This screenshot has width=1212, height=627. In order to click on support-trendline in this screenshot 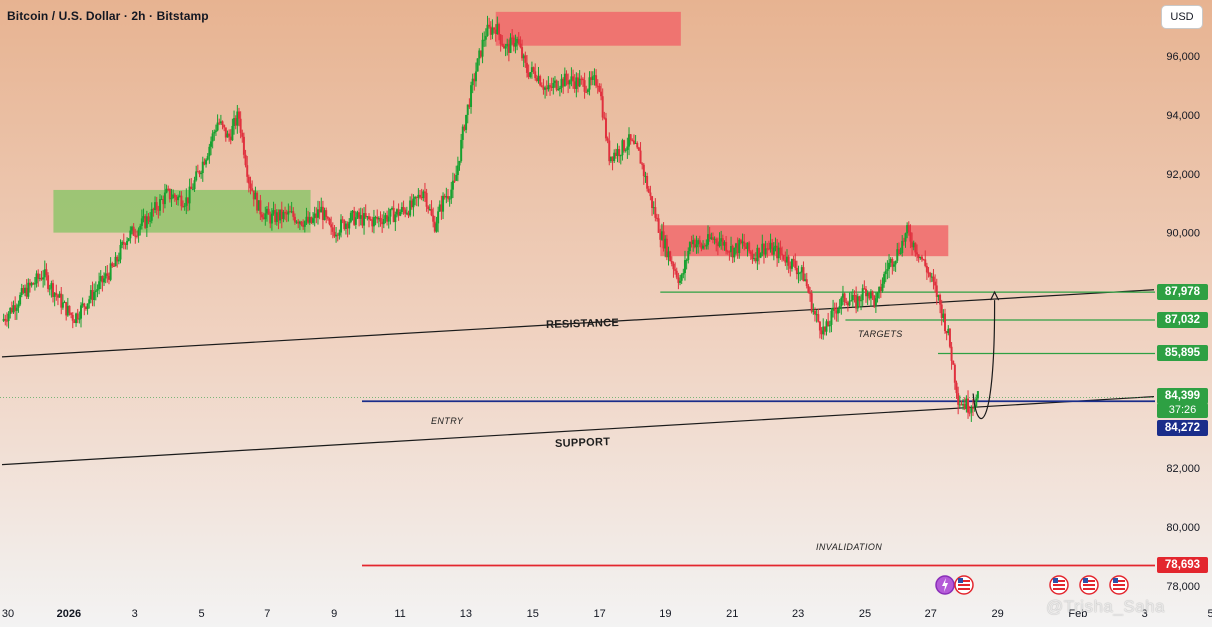, I will do `click(578, 430)`.